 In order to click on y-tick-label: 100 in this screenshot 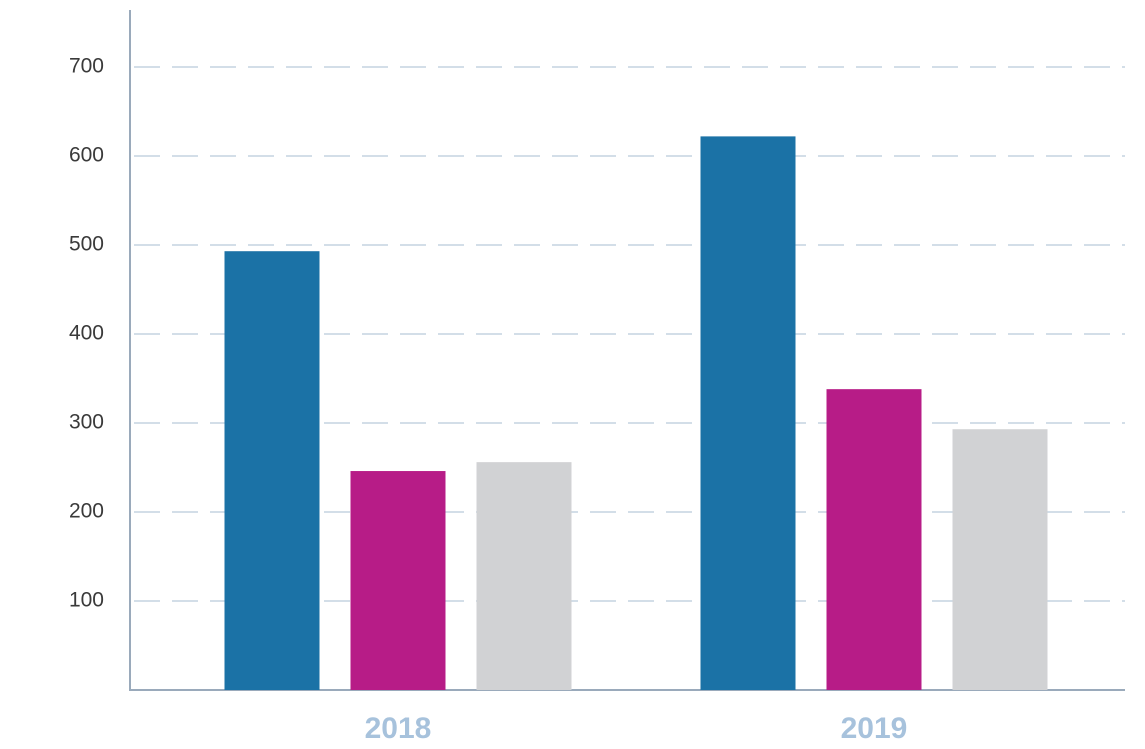, I will do `click(86, 600)`.